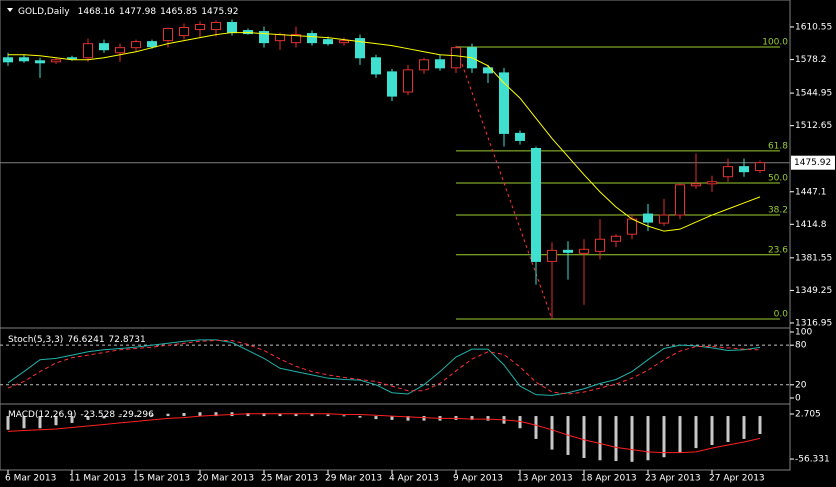 Image resolution: width=836 pixels, height=487 pixels. I want to click on x-tick-label: 29 Mar 2013, so click(353, 479).